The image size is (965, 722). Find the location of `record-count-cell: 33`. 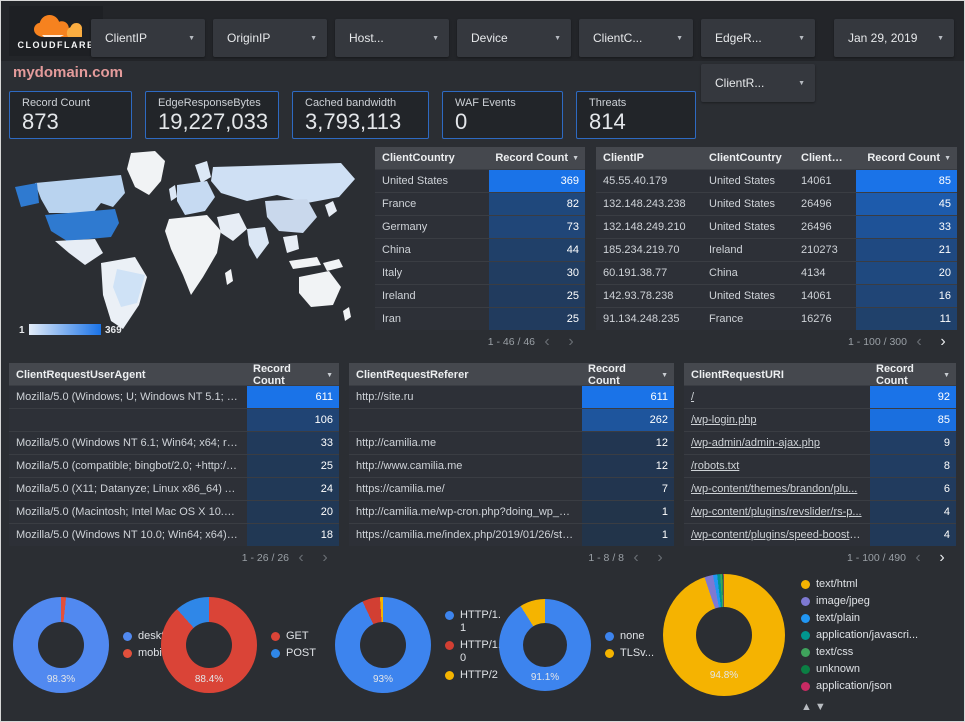

record-count-cell: 33 is located at coordinates (906, 227).